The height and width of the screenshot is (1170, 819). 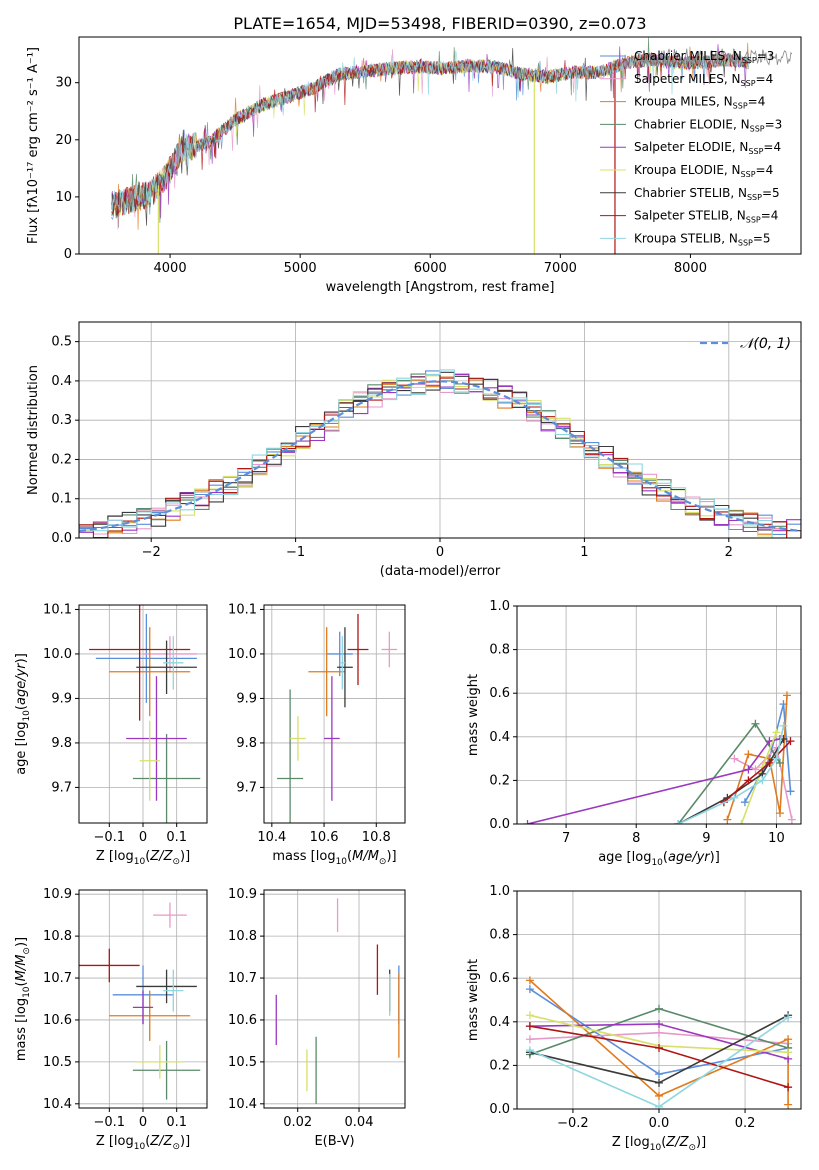 What do you see at coordinates (584, 552) in the screenshot?
I see `x-tick-label: 1` at bounding box center [584, 552].